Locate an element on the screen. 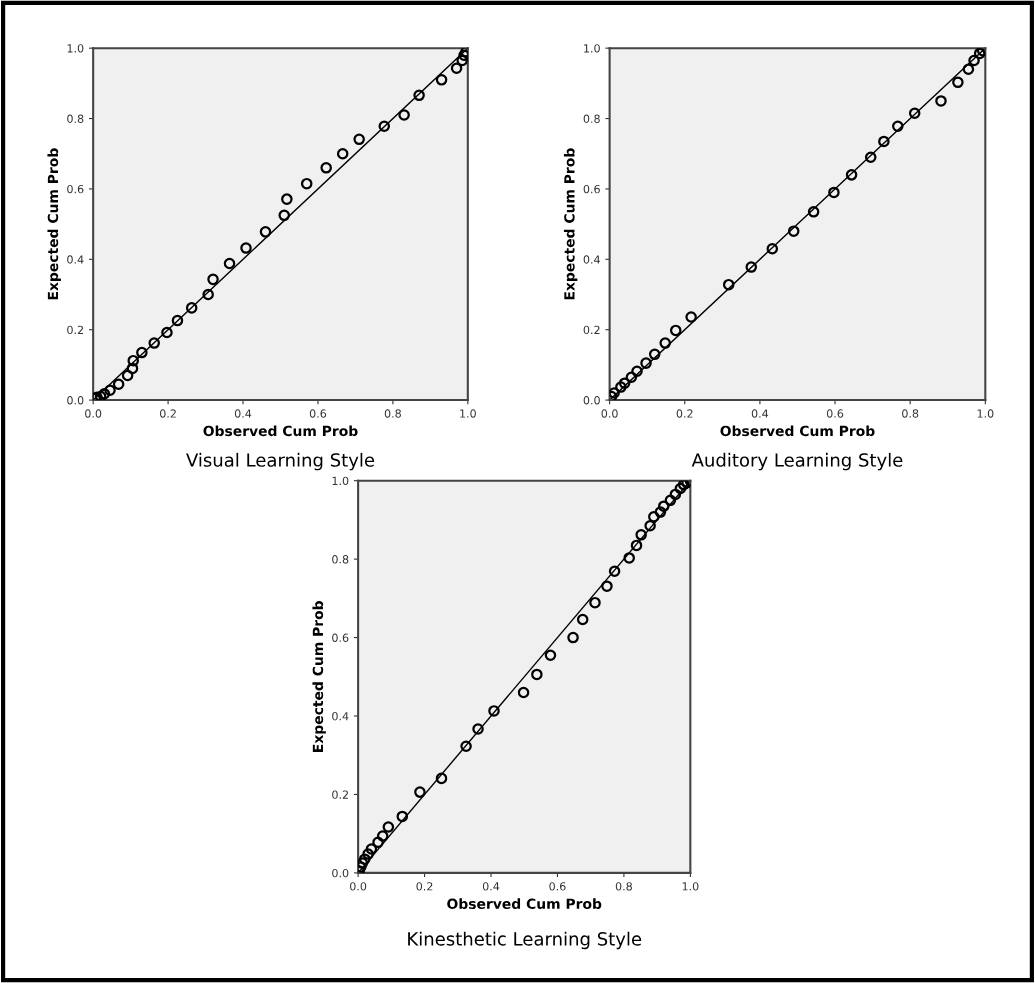  text: Kinesthetic Learning Style is located at coordinates (525, 940).